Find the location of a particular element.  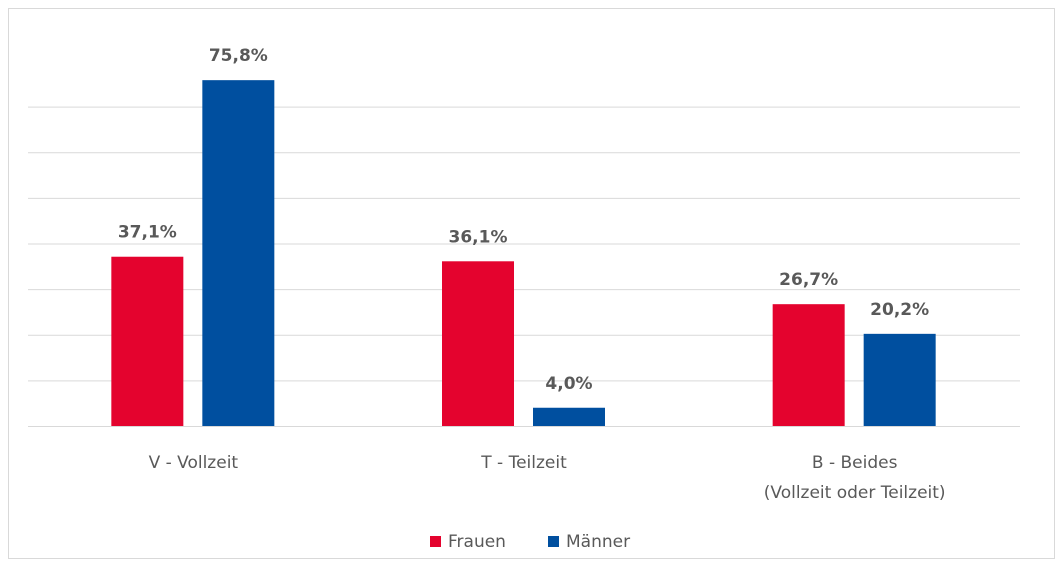

x-tick-label: B - Beides is located at coordinates (855, 463).